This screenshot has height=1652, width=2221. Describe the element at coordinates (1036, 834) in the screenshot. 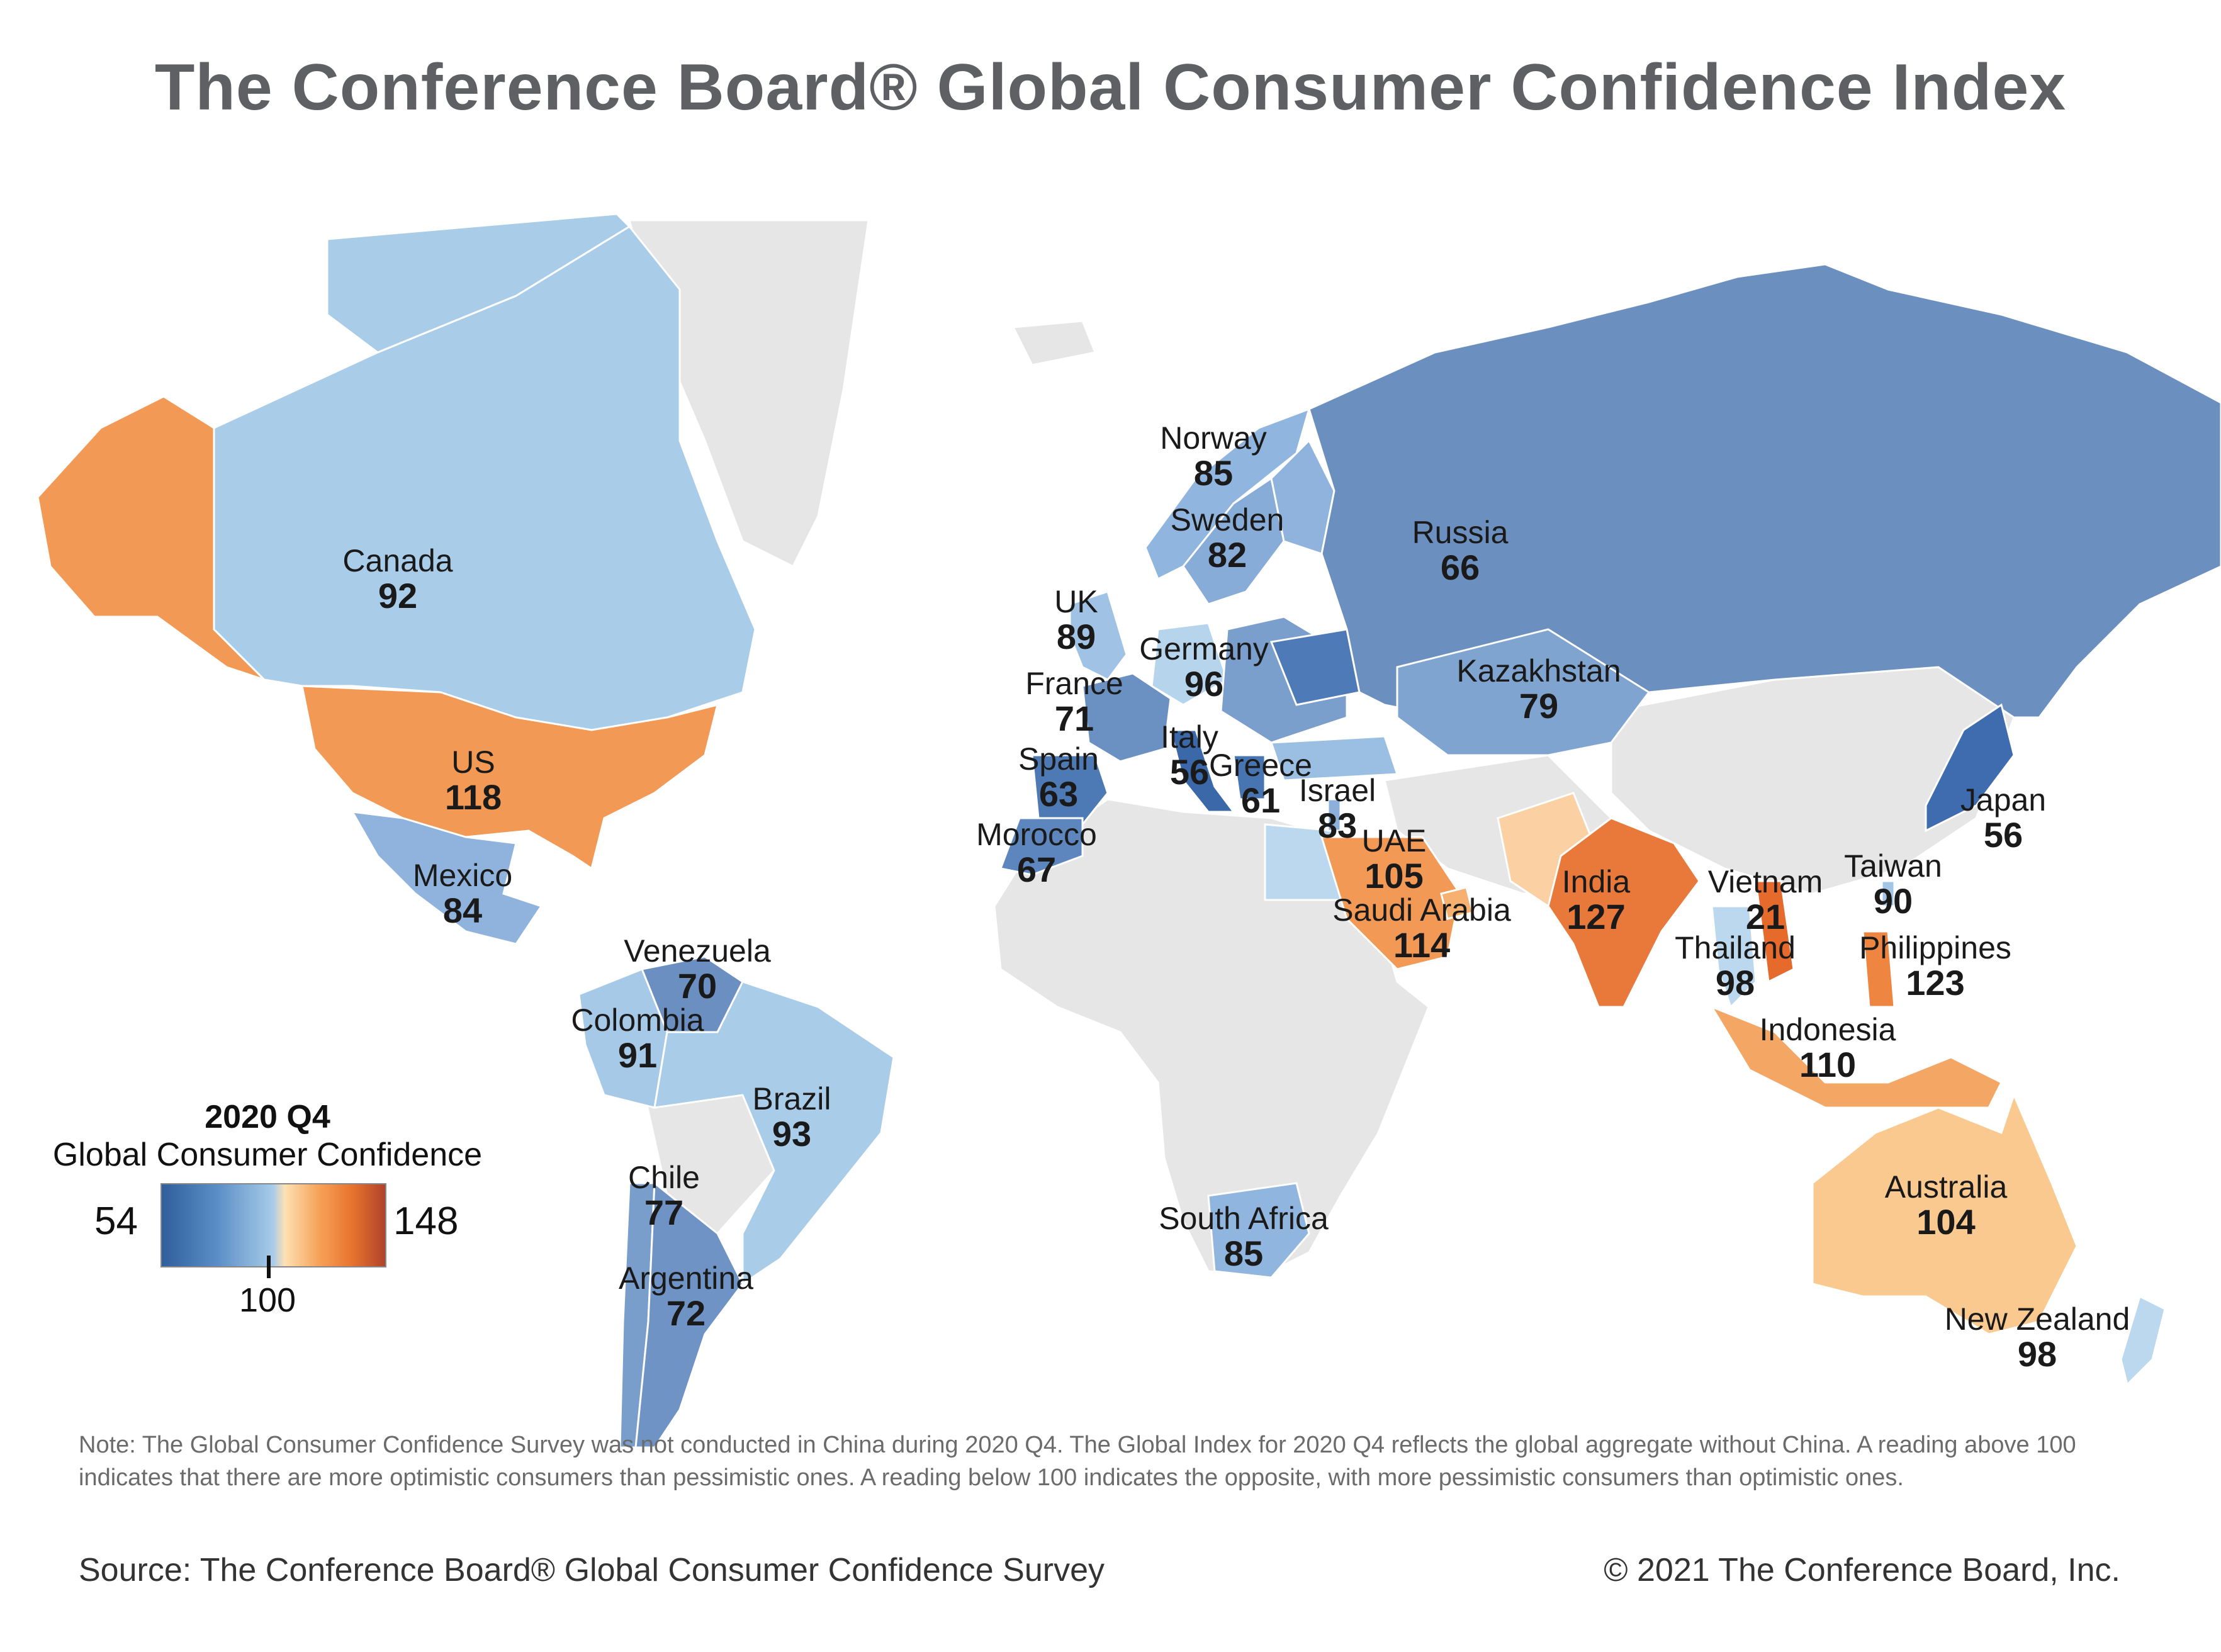

I see `country-name: Morocco` at that location.